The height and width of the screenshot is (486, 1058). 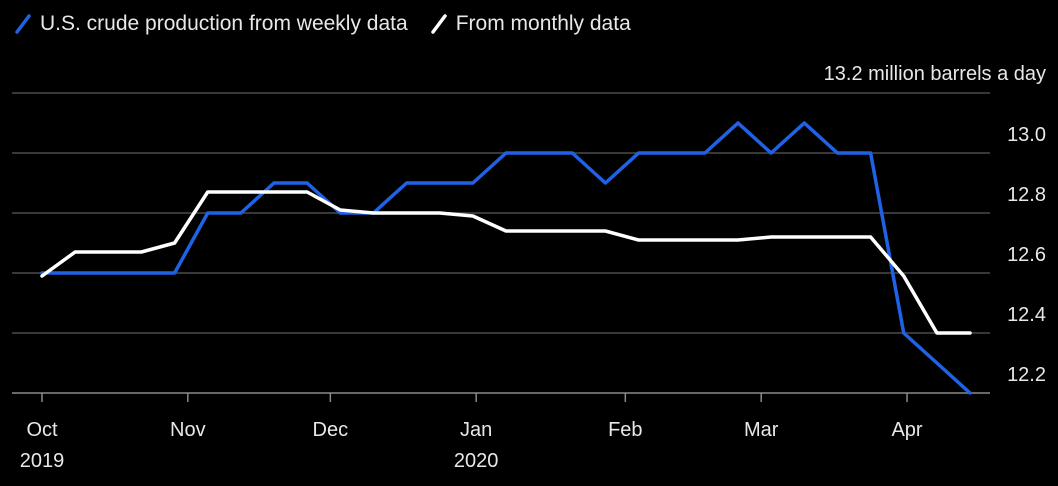 What do you see at coordinates (23, 24) in the screenshot?
I see `legend-swatch-weekly` at bounding box center [23, 24].